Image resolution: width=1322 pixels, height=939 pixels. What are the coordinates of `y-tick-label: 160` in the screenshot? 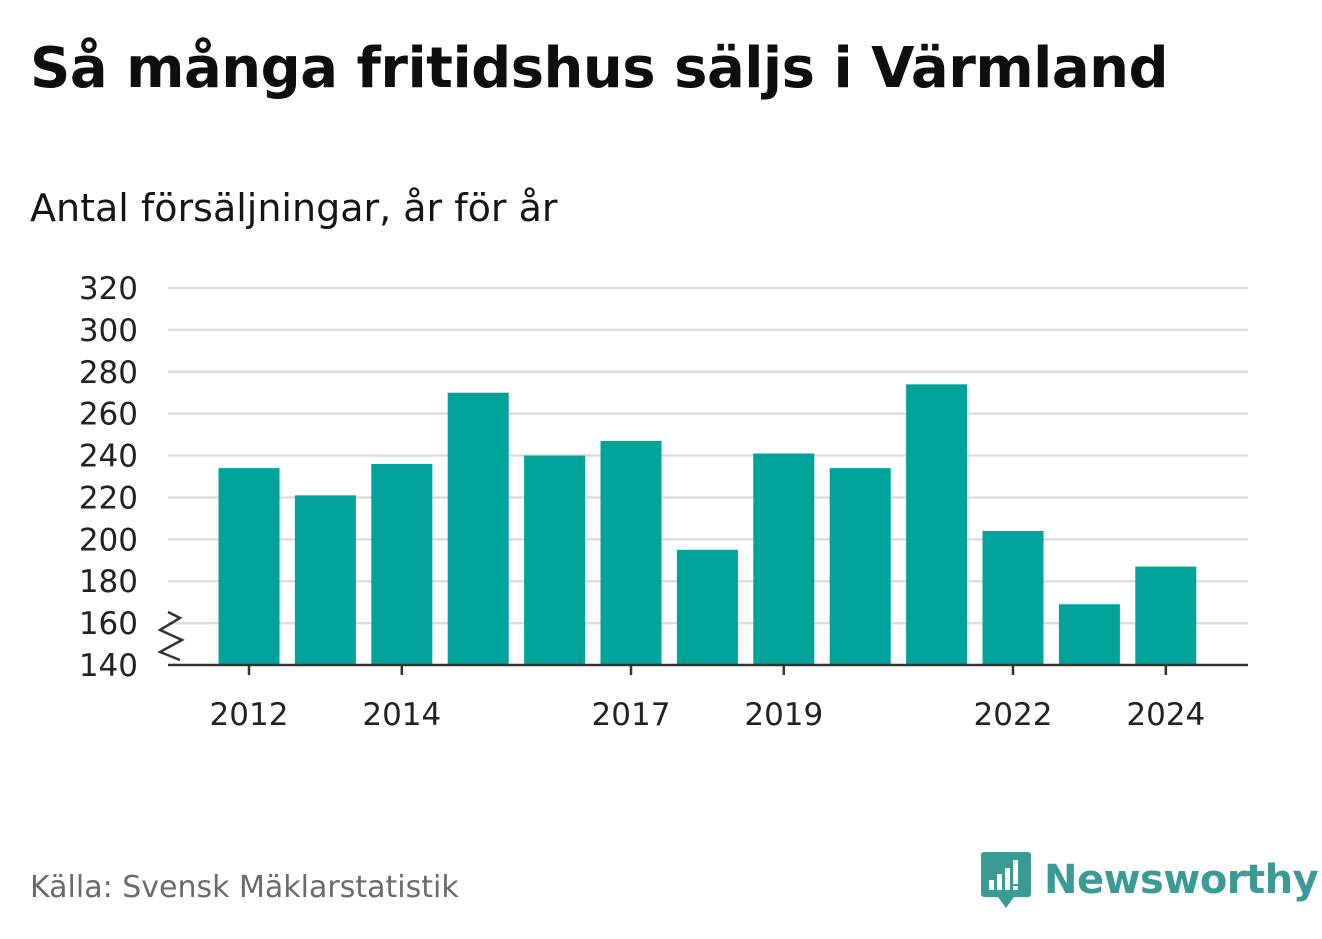 It's located at (108, 624).